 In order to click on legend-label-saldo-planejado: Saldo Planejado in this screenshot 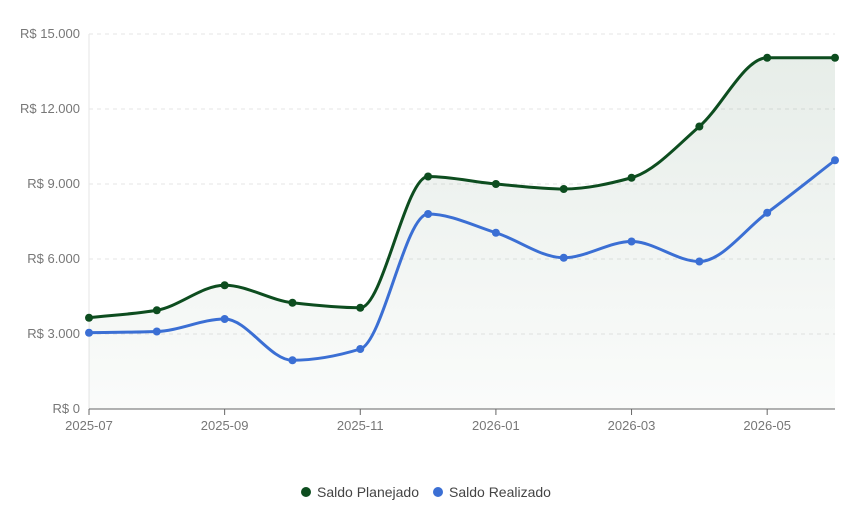, I will do `click(368, 492)`.